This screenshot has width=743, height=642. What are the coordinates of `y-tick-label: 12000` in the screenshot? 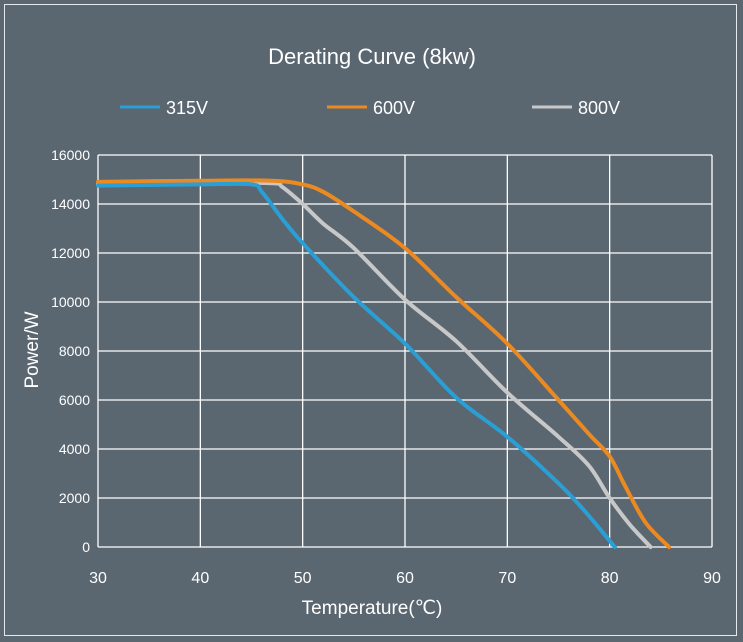 It's located at (70, 253).